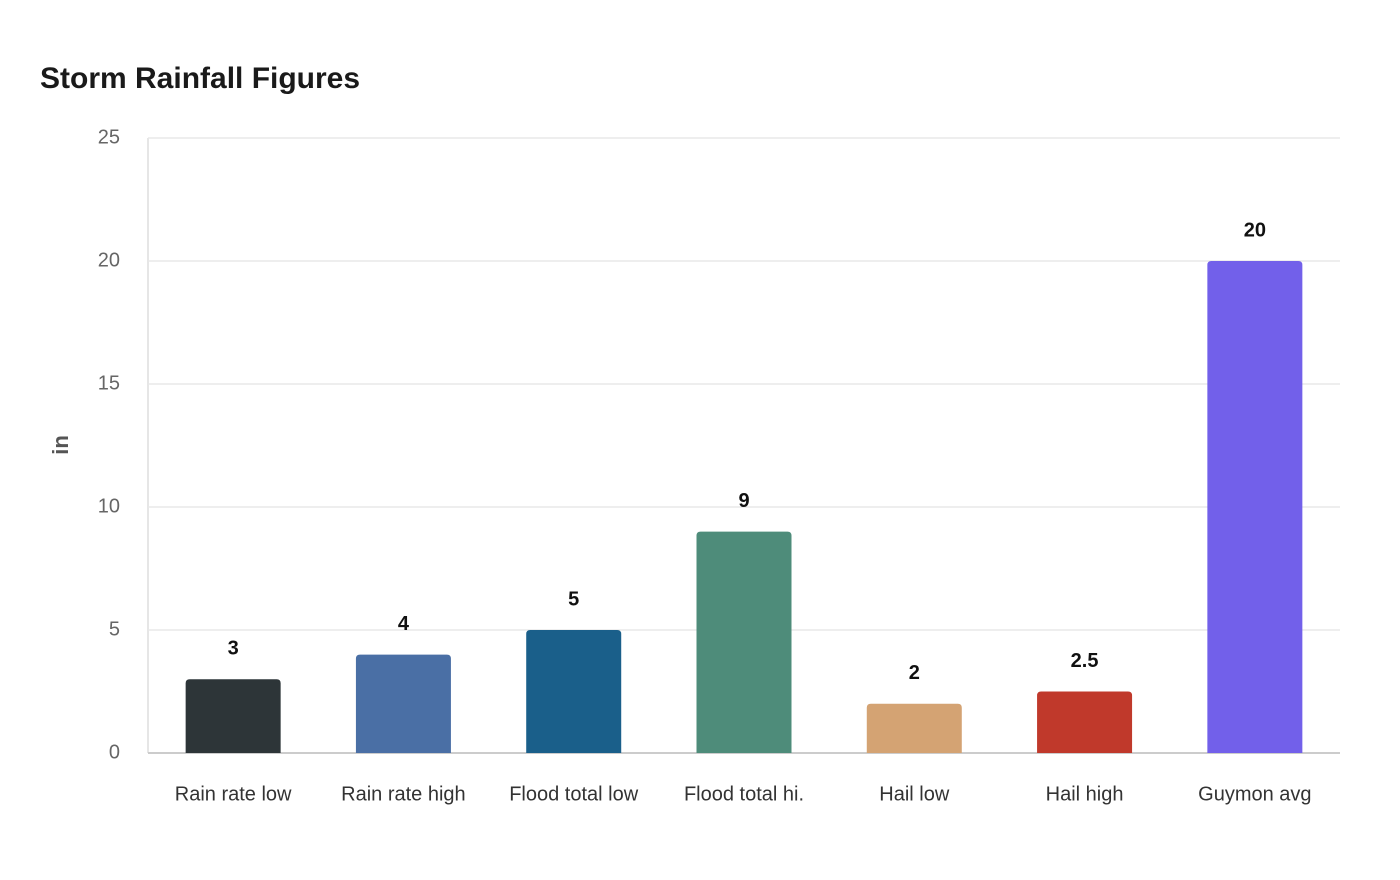 The height and width of the screenshot is (880, 1400). What do you see at coordinates (233, 794) in the screenshot?
I see `x-tick-label: Rain rate low` at bounding box center [233, 794].